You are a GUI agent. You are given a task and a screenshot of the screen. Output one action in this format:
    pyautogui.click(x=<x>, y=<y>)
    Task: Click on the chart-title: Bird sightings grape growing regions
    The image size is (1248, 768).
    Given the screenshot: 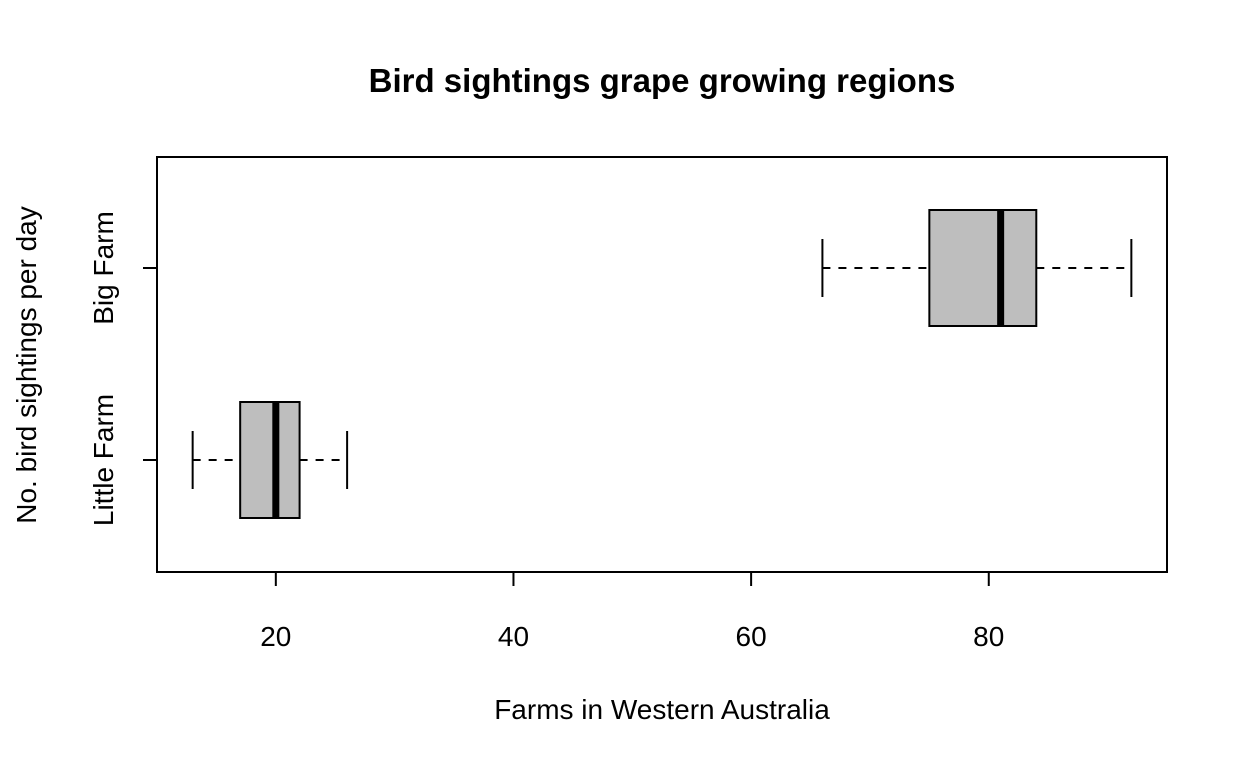 What is the action you would take?
    pyautogui.click(x=662, y=80)
    